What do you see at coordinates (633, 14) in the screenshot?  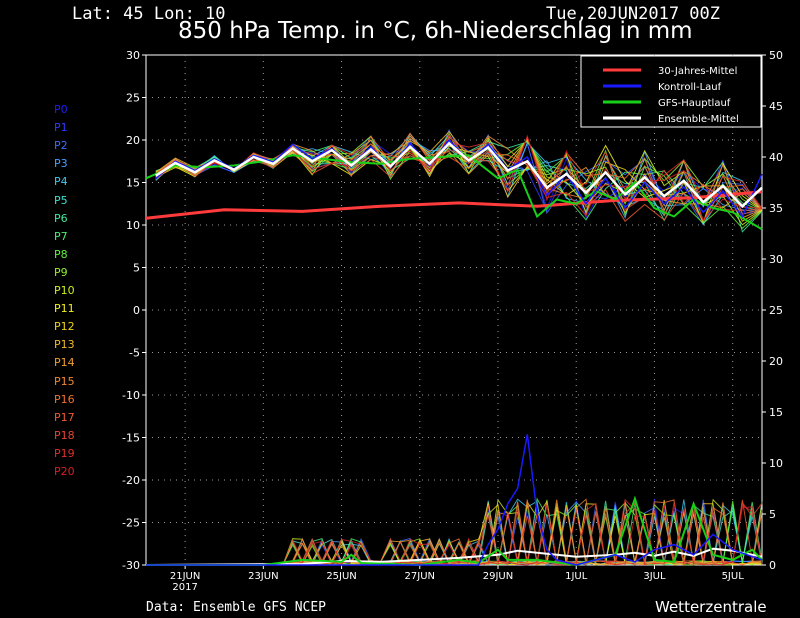 I see `run-time-label: Tue,20JUN2017 00Z` at bounding box center [633, 14].